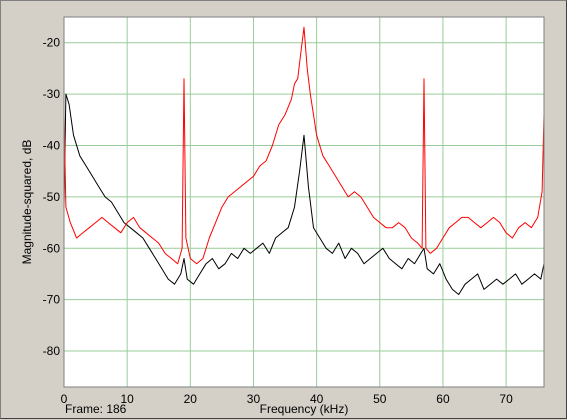 The image size is (567, 420). What do you see at coordinates (317, 399) in the screenshot?
I see `x-tick-label: 40` at bounding box center [317, 399].